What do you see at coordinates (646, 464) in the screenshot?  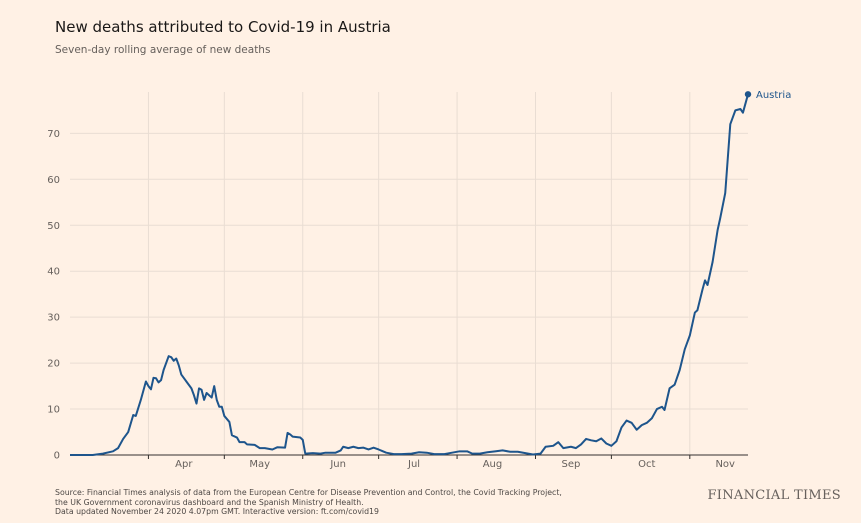 I see `x-tick-label: Oct` at bounding box center [646, 464].